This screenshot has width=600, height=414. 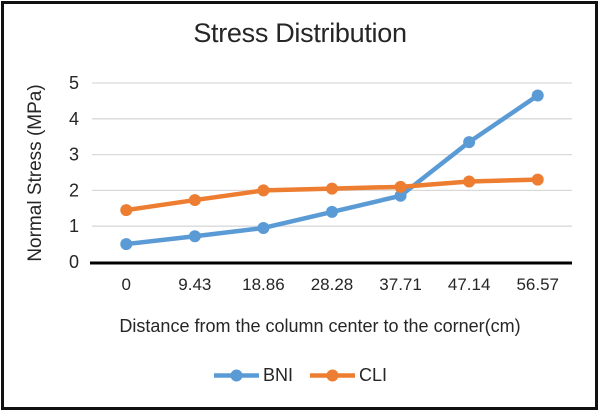 What do you see at coordinates (537, 284) in the screenshot?
I see `x-tick-label: 56.57` at bounding box center [537, 284].